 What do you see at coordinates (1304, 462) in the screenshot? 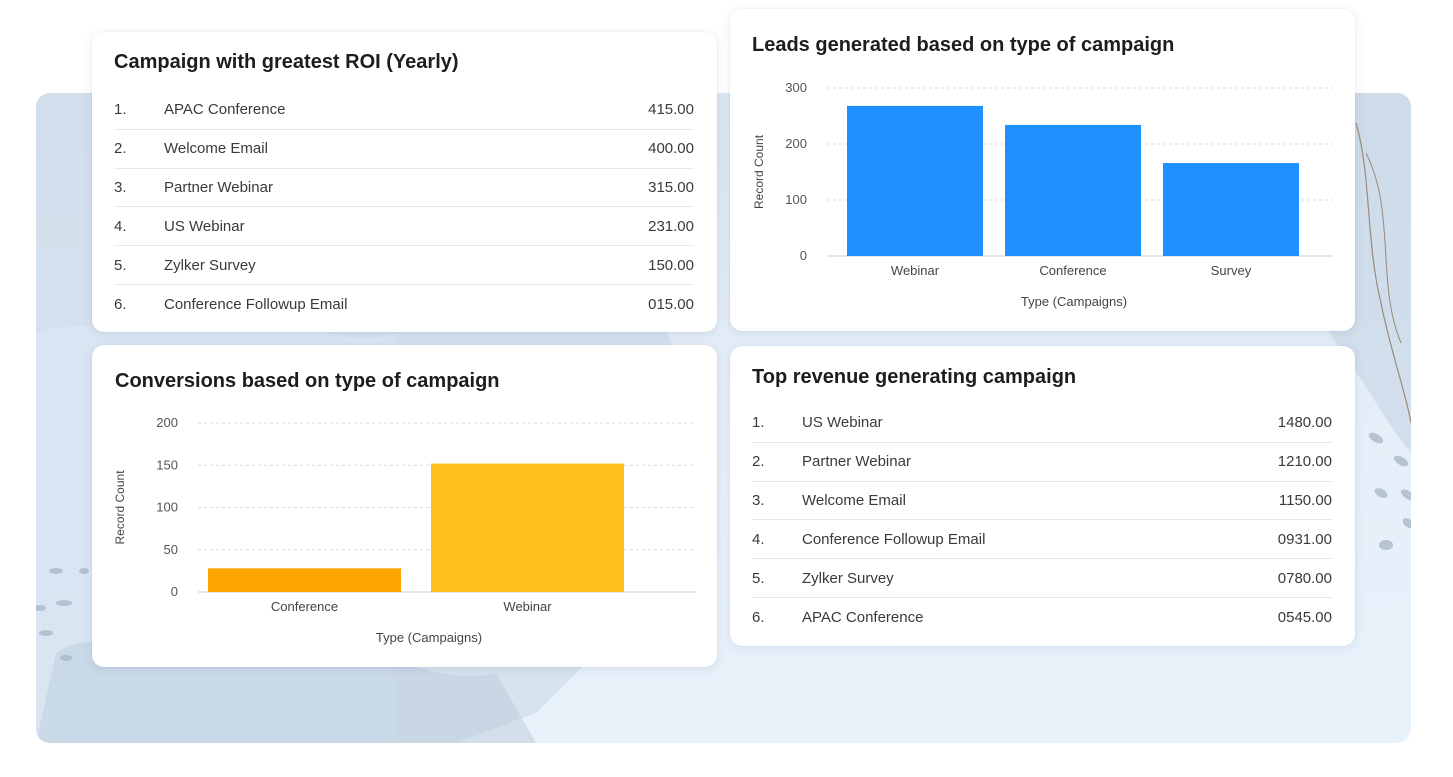
I see `campaign-value: 1210.00` at bounding box center [1304, 462].